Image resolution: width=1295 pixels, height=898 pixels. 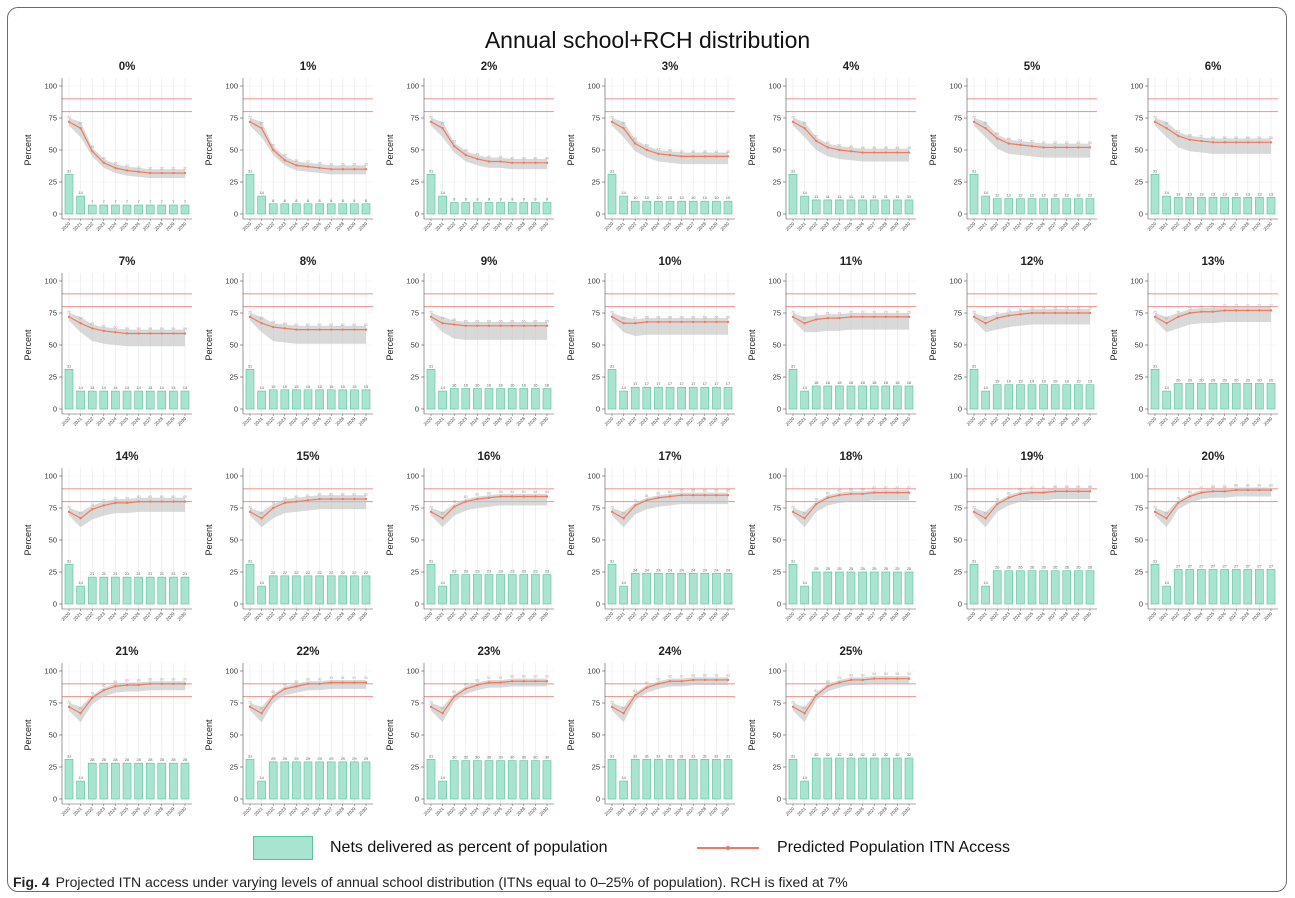 I want to click on bar-label: 13, so click(x=1213, y=193).